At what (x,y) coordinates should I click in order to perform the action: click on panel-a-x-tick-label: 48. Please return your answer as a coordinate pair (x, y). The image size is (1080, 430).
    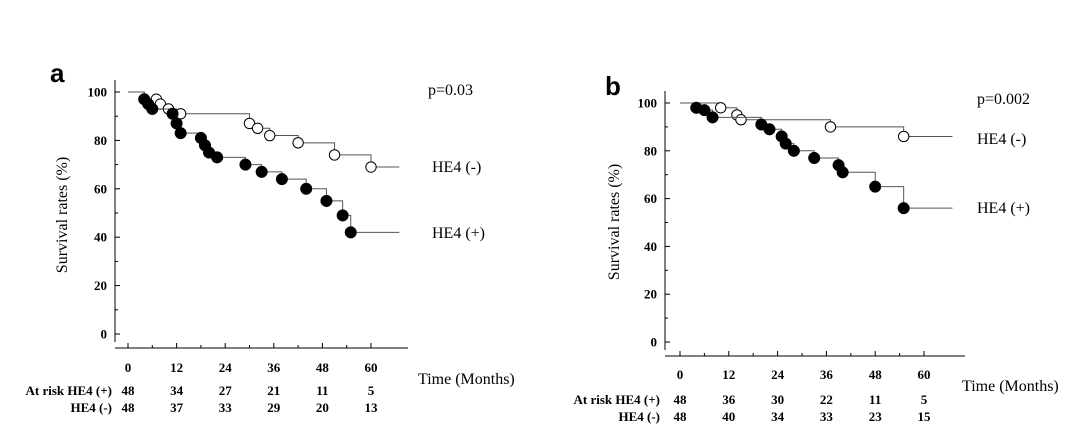
    Looking at the image, I should click on (323, 367).